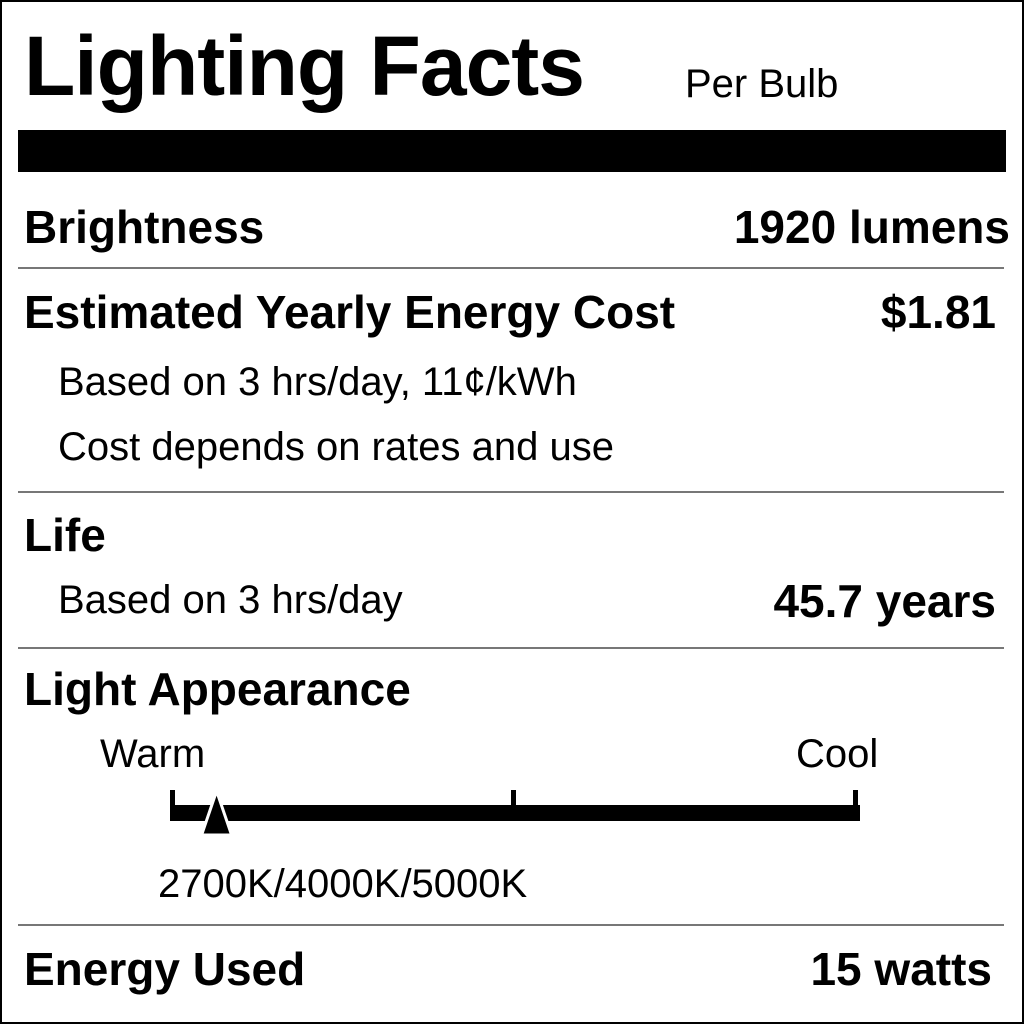 This screenshot has height=1024, width=1024. What do you see at coordinates (938, 312) in the screenshot?
I see `cost-value: $1.81` at bounding box center [938, 312].